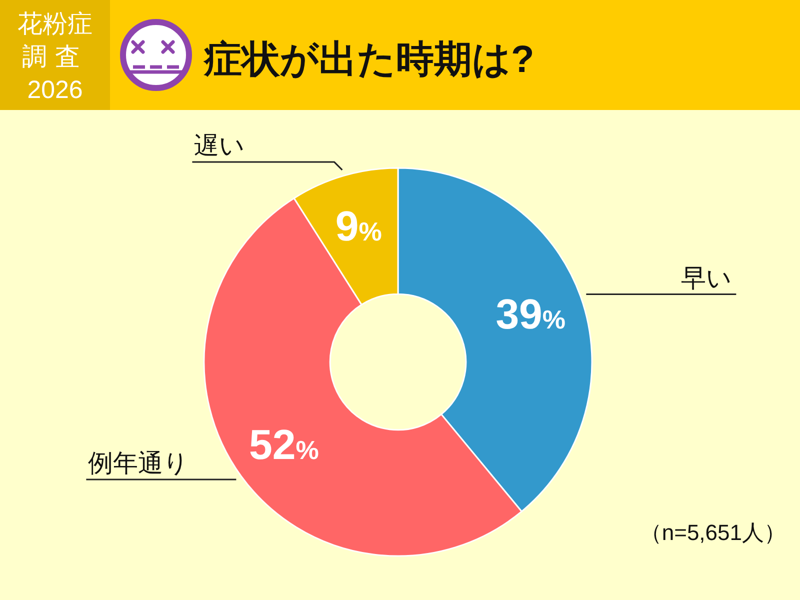  Describe the element at coordinates (369, 60) in the screenshot. I see `title: 症状が出た時期は?` at that location.